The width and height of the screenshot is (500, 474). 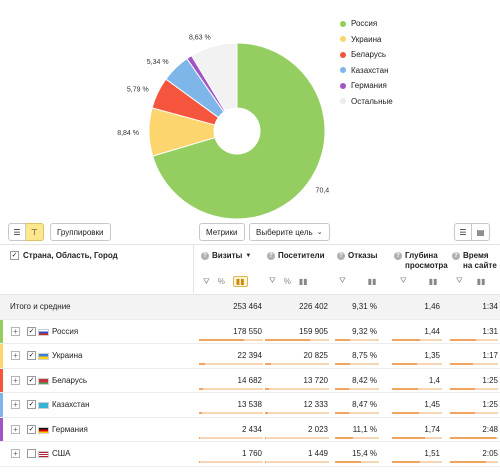 What do you see at coordinates (417, 437) in the screenshot?
I see `progress-bar-depth` at bounding box center [417, 437].